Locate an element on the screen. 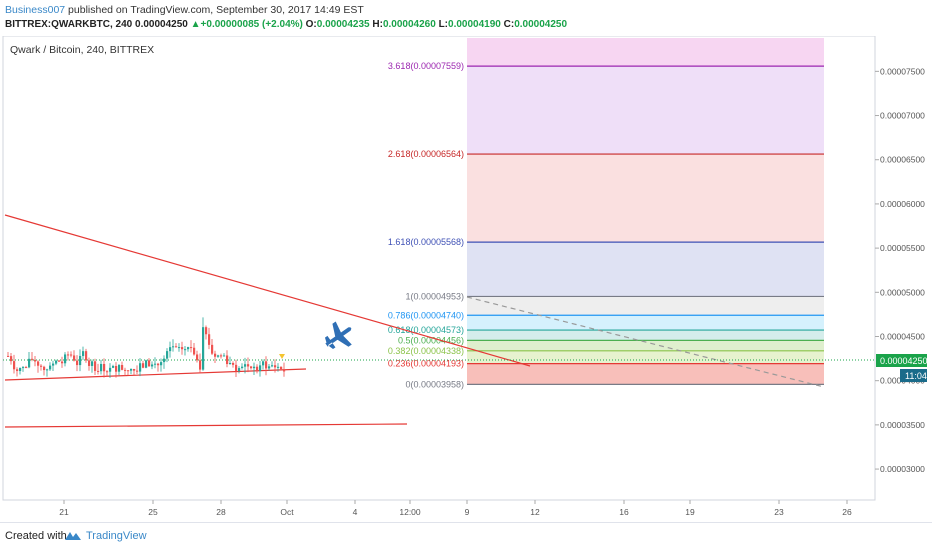 This screenshot has height=551, width=932. fib-level-label: 2.618(0.00006564) is located at coordinates (426, 154).